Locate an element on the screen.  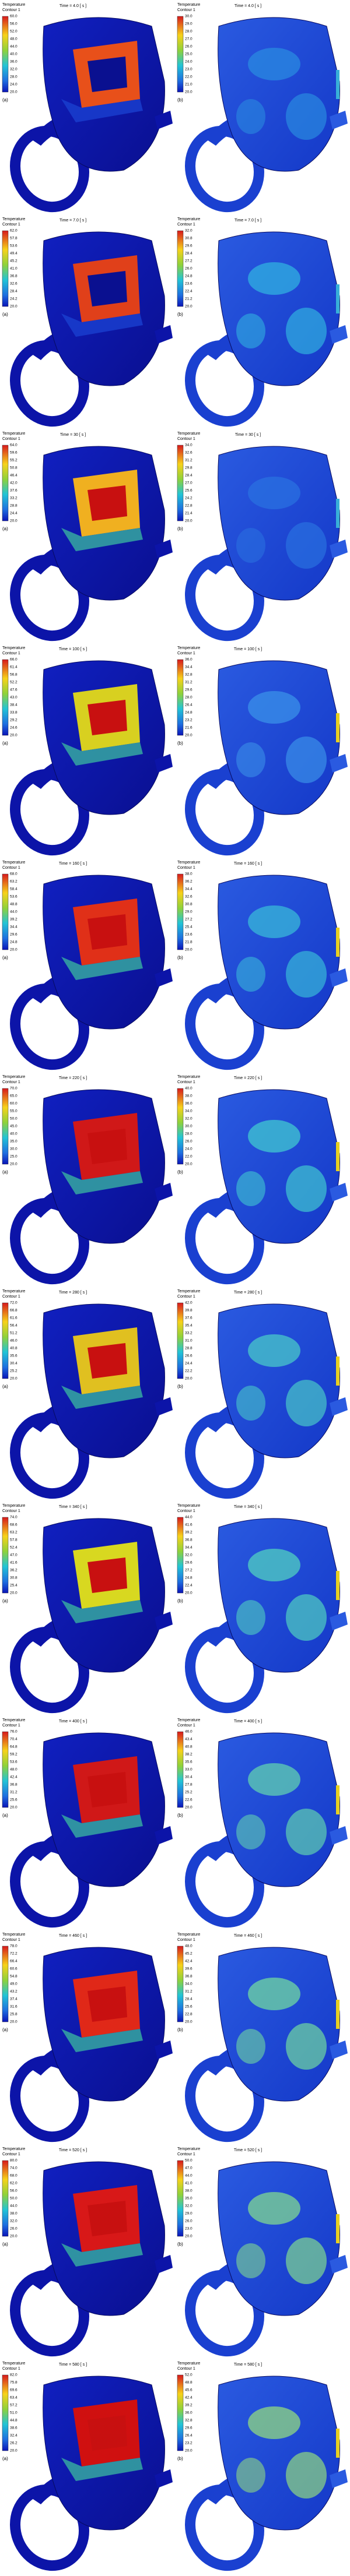
colorbar-label: 33.8 is located at coordinates (14, 713).